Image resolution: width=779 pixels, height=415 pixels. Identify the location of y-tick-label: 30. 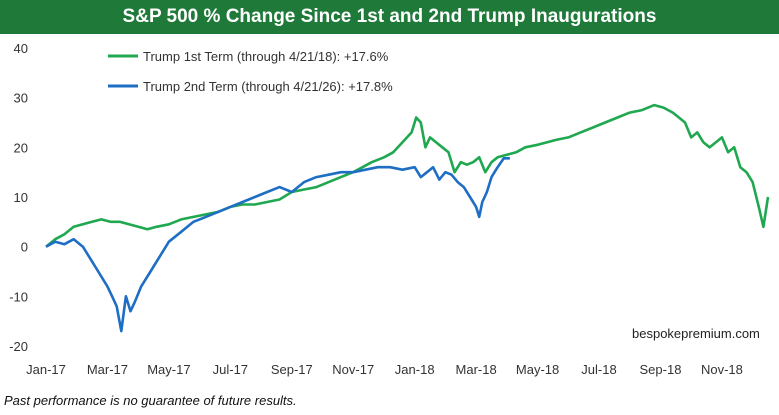
(21, 98).